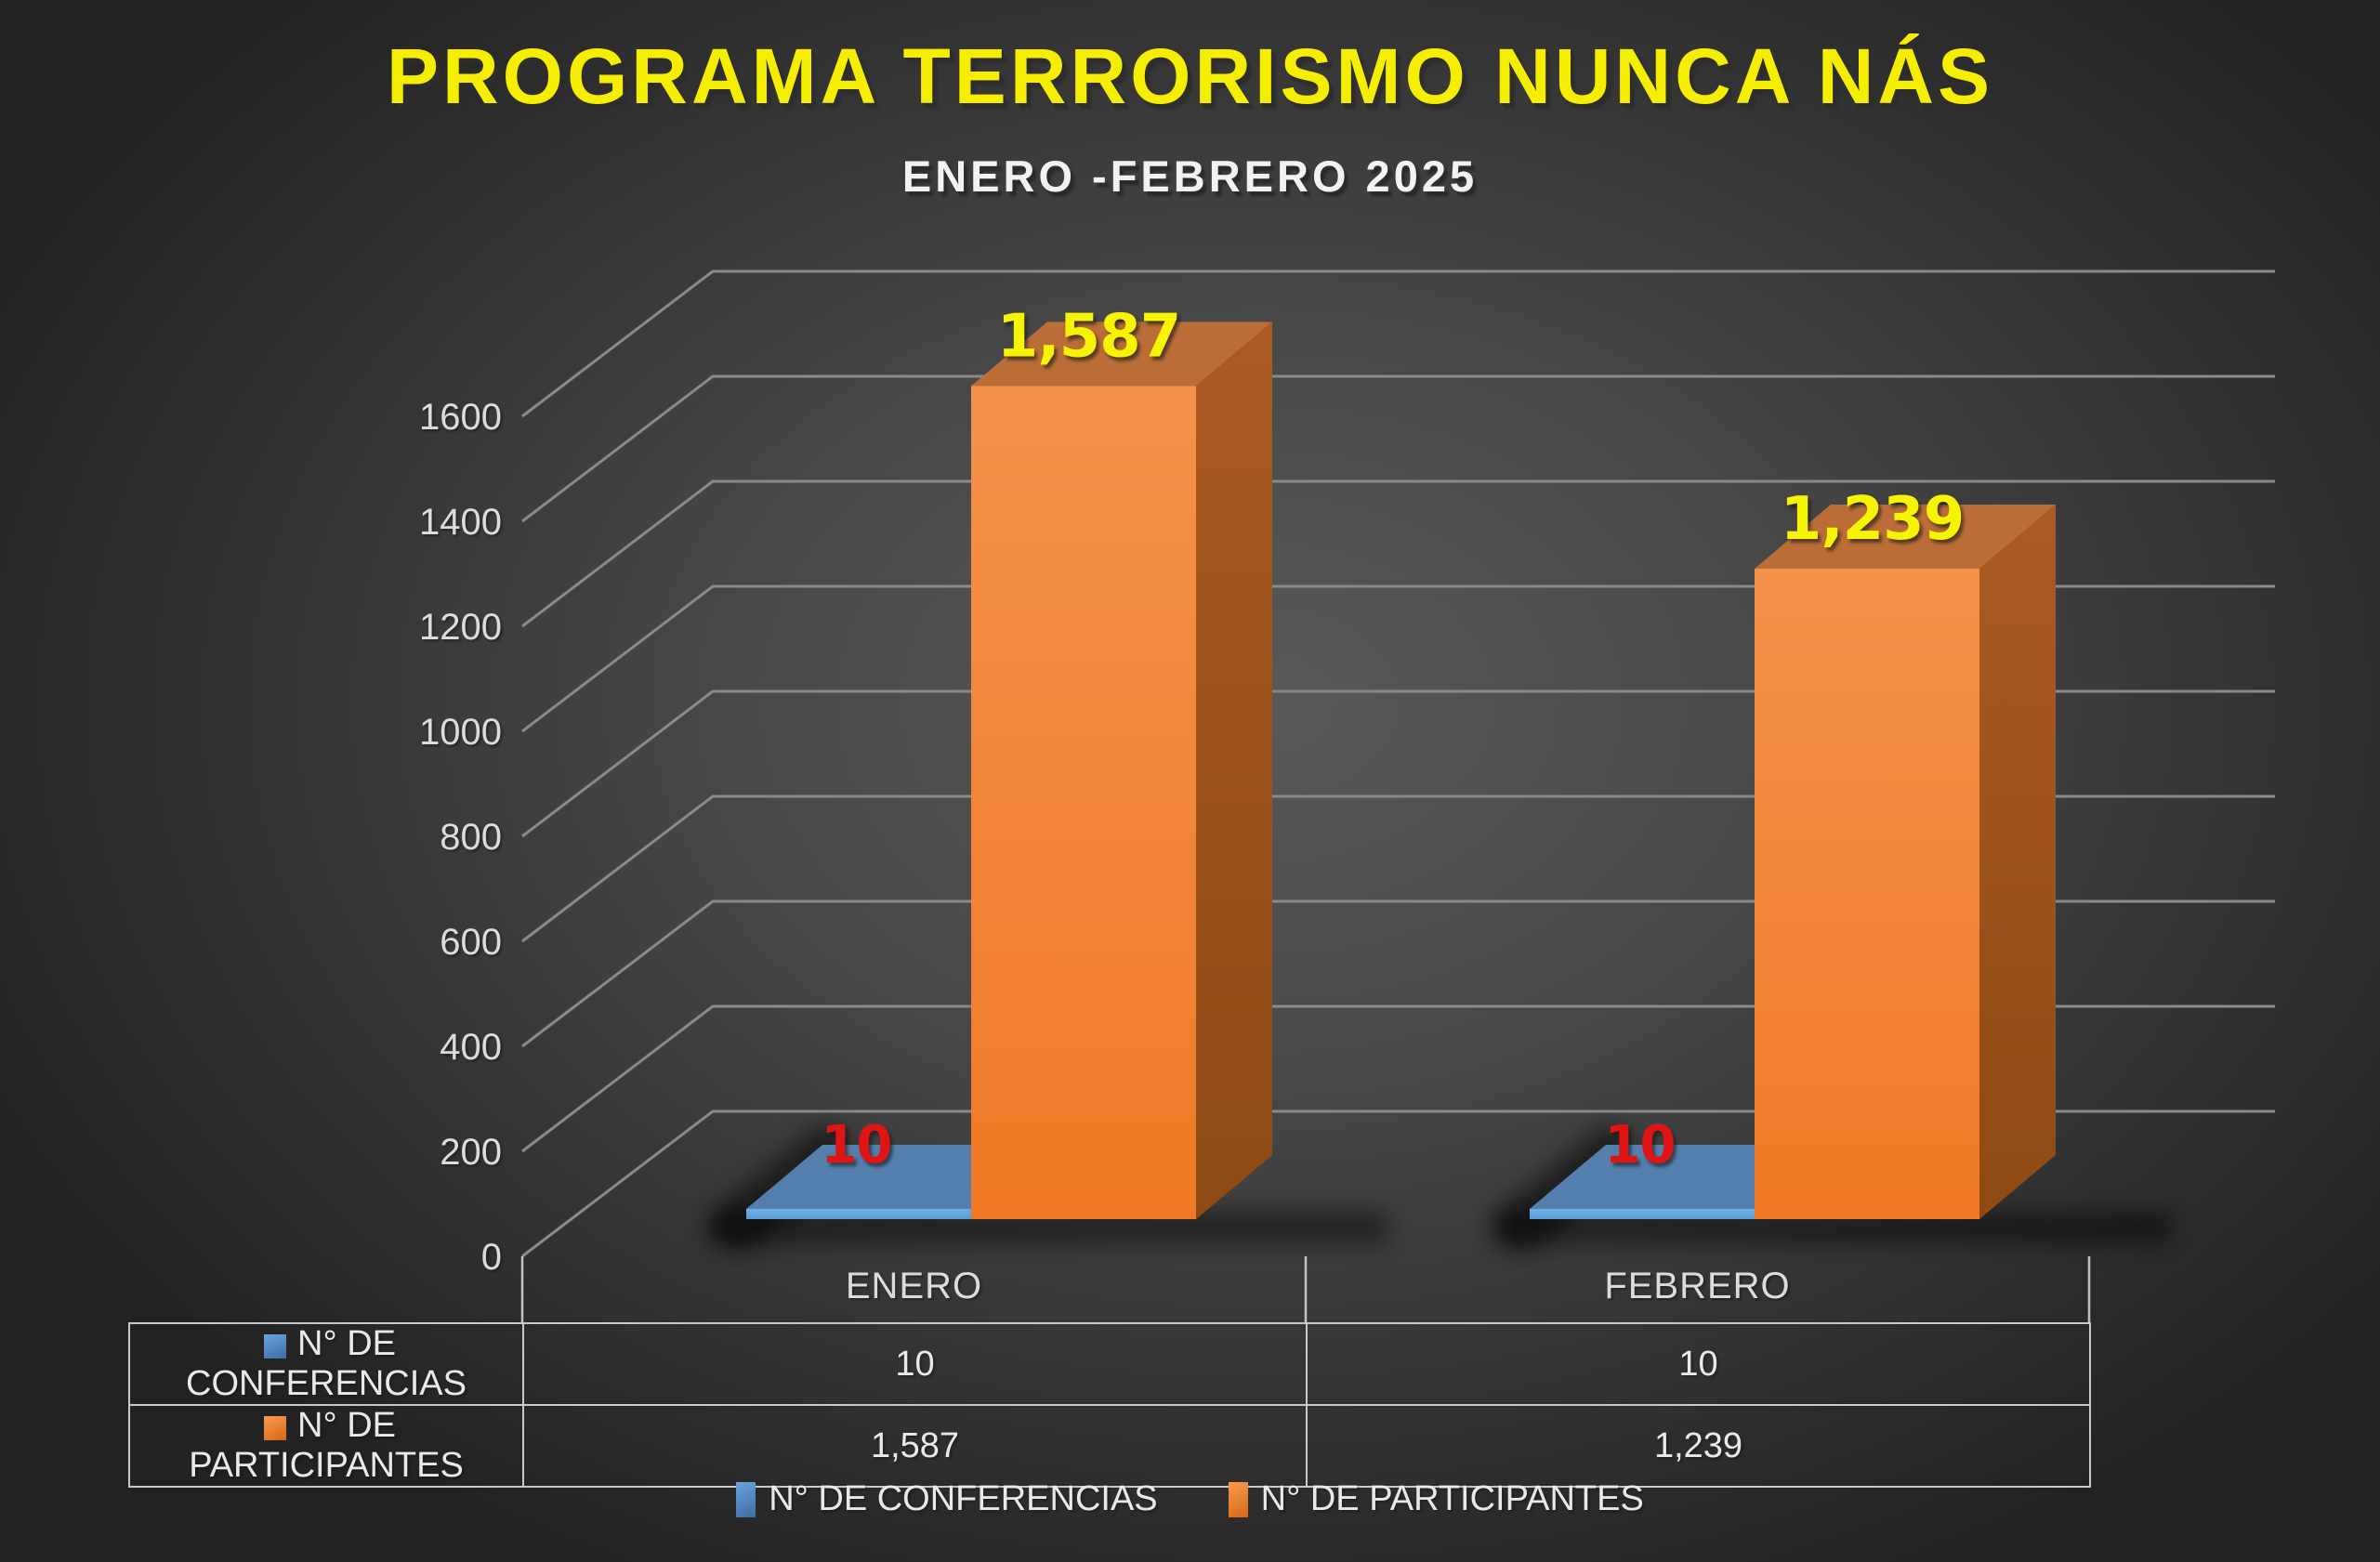  I want to click on y-axis-tick-label: 400, so click(471, 1047).